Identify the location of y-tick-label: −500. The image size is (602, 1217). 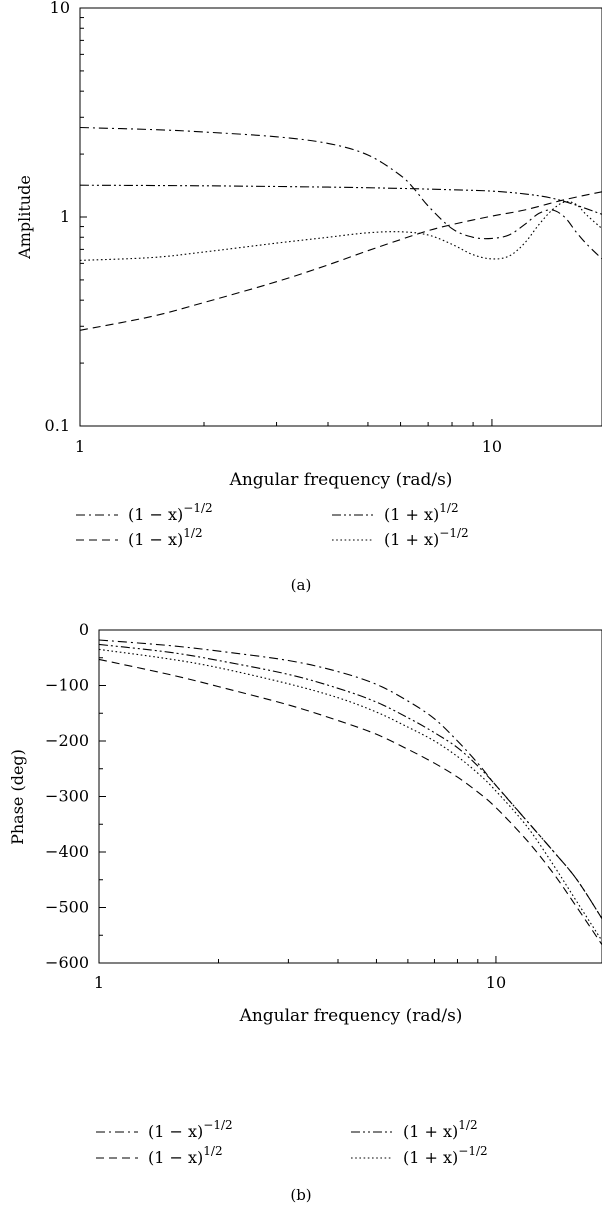
(67, 907).